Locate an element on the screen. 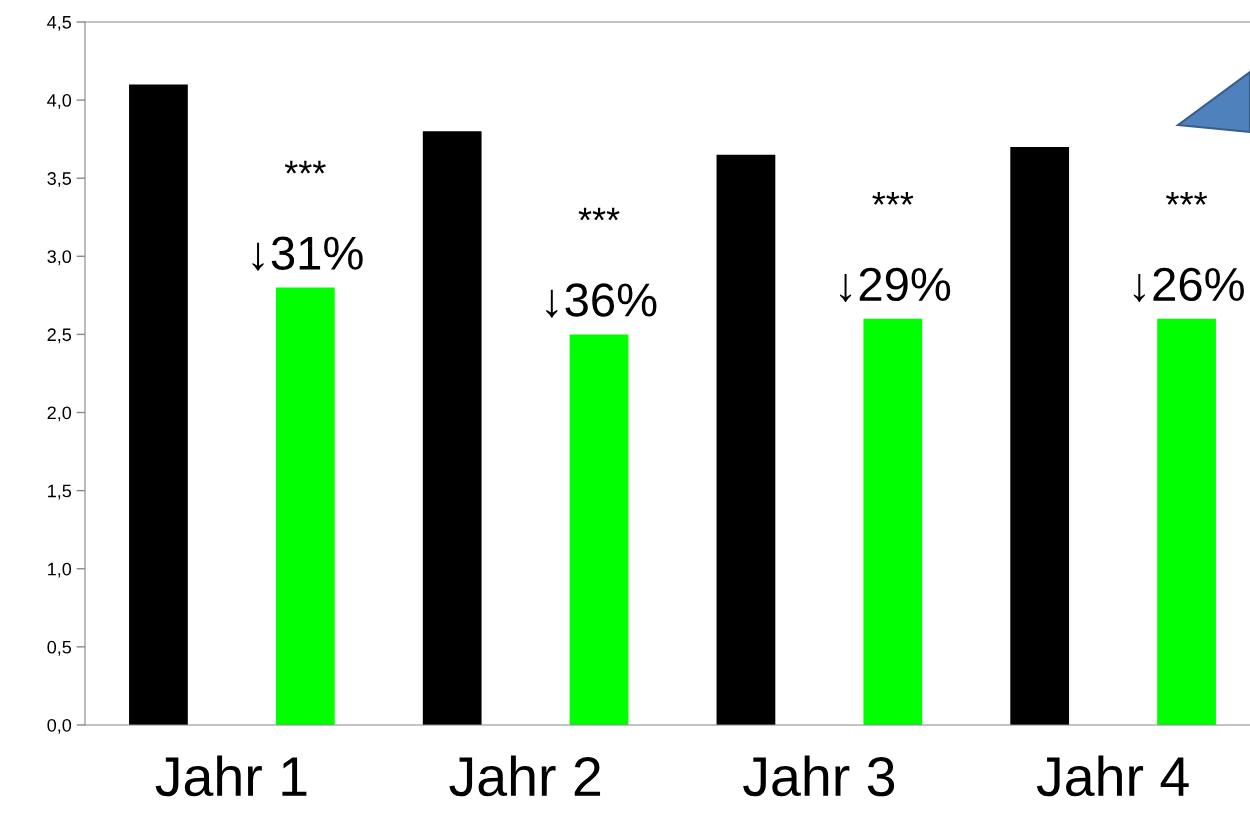  y-tick-label: 0,5 is located at coordinates (59, 648).